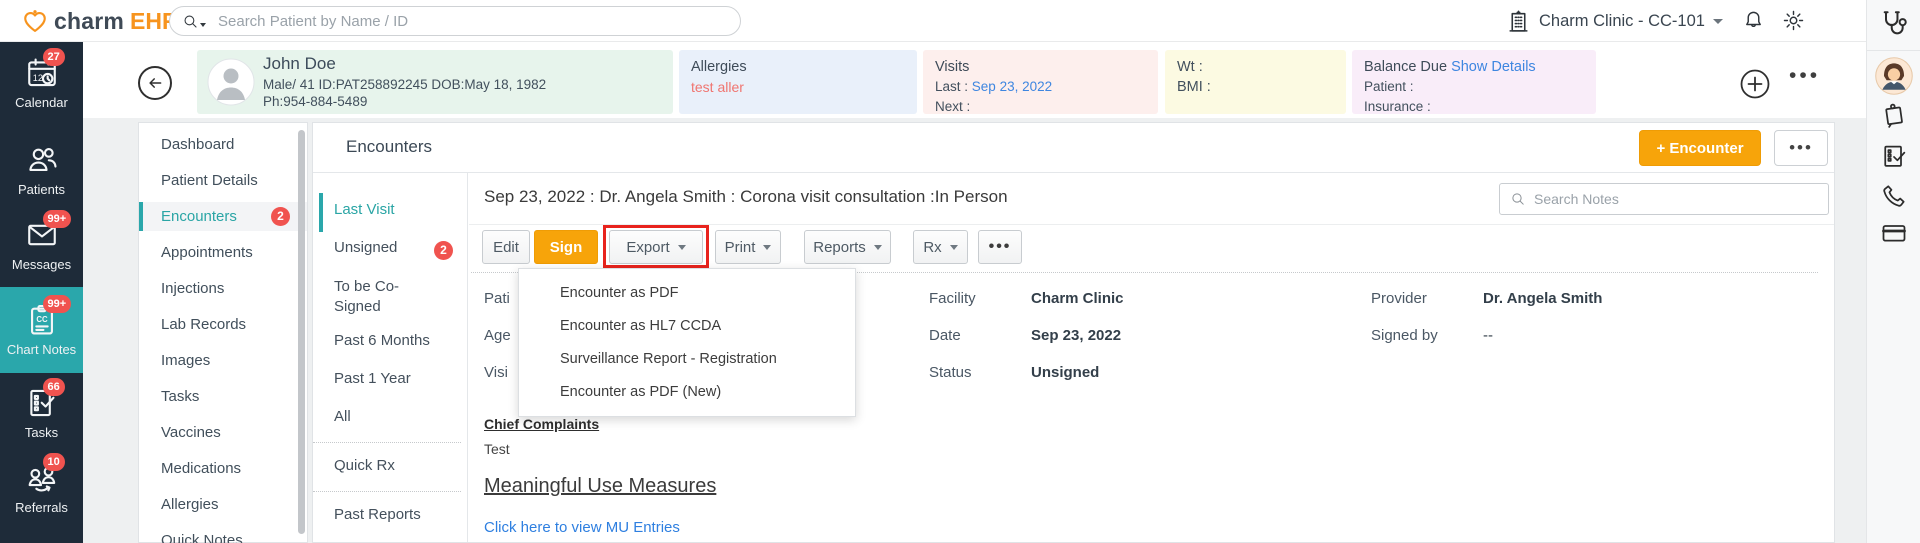 The width and height of the screenshot is (1920, 543). Describe the element at coordinates (1894, 115) in the screenshot. I see `sticky-note-icon` at that location.